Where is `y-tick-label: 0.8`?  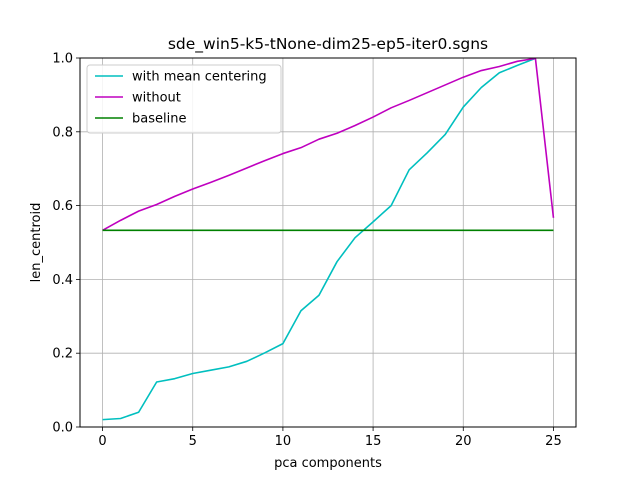 y-tick-label: 0.8 is located at coordinates (62, 132).